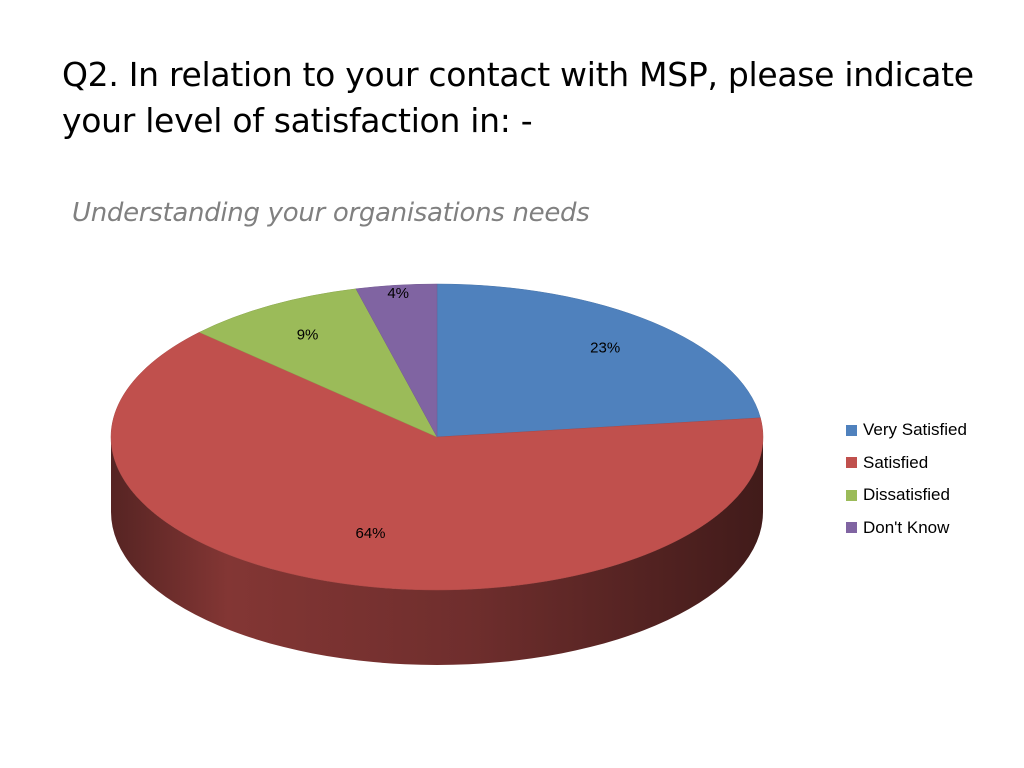  What do you see at coordinates (308, 334) in the screenshot?
I see `data-label-dissatisfied: 9%` at bounding box center [308, 334].